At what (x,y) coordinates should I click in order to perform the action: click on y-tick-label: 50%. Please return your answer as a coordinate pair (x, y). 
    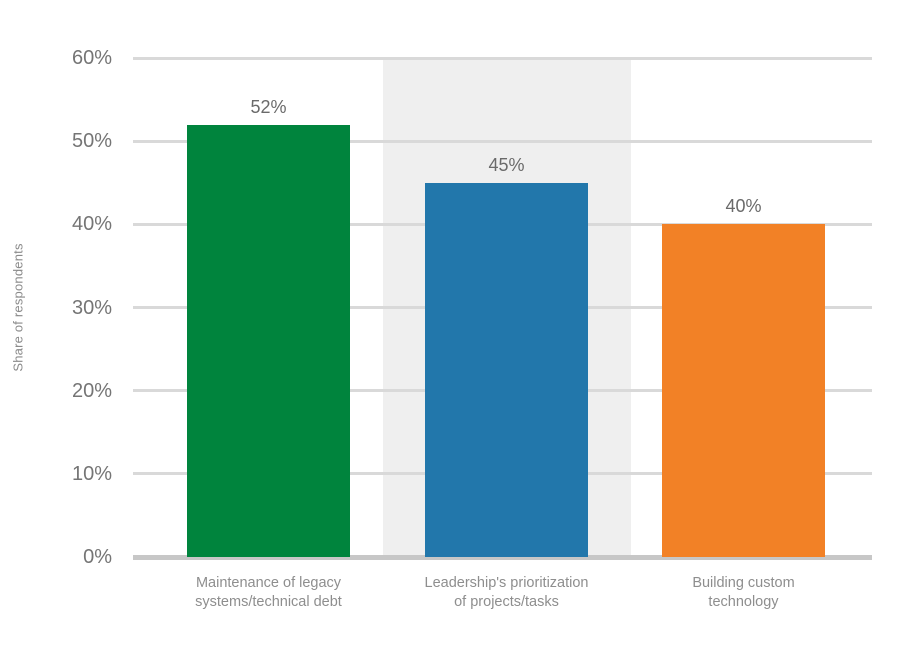
    Looking at the image, I should click on (91, 141).